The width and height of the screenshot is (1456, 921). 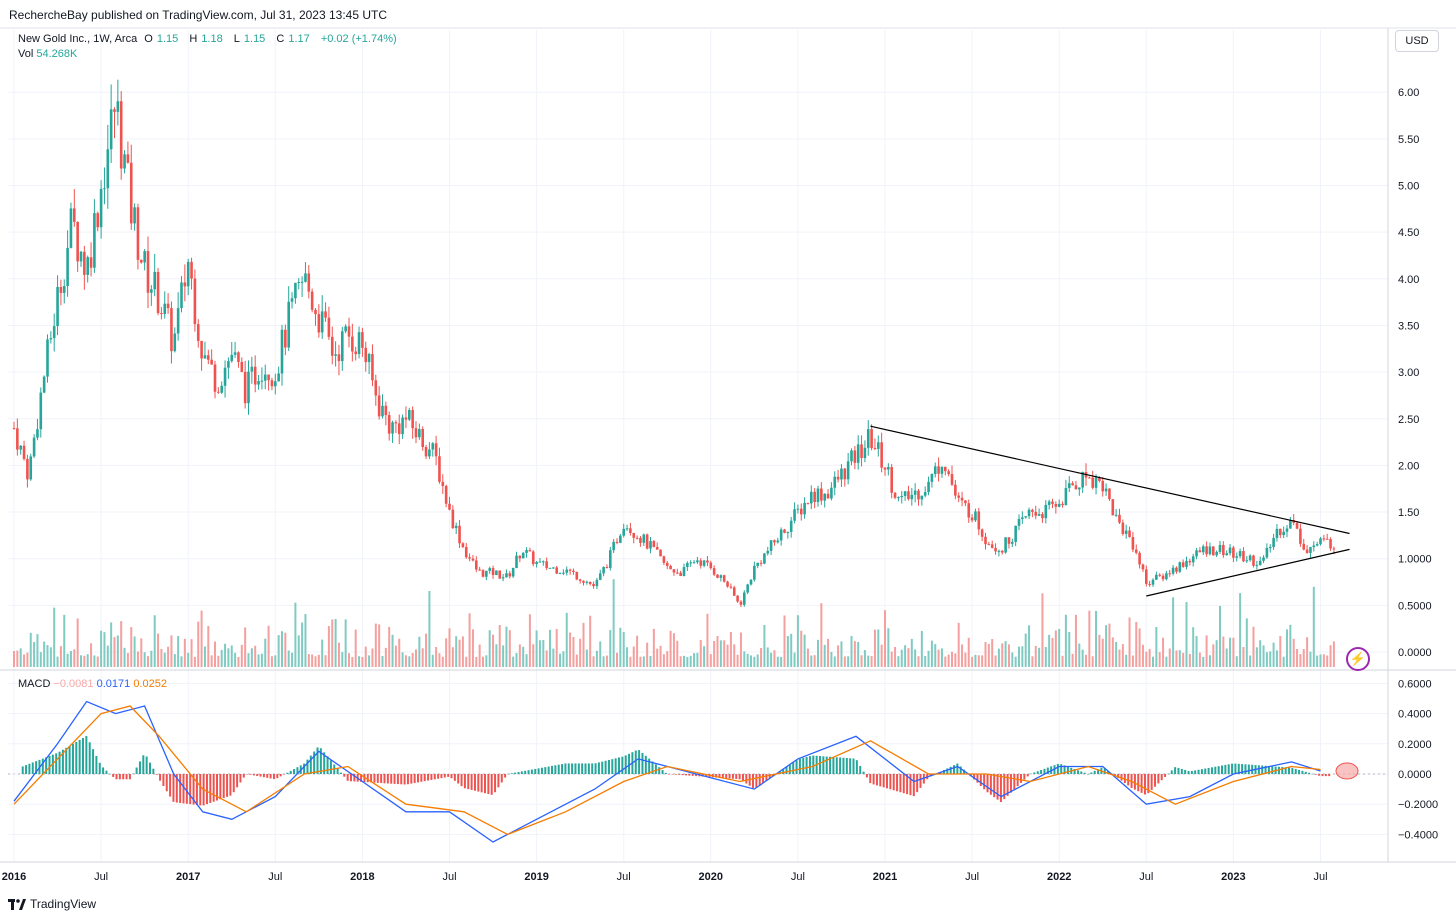 I want to click on price-tick-label: 3.00, so click(x=1408, y=373).